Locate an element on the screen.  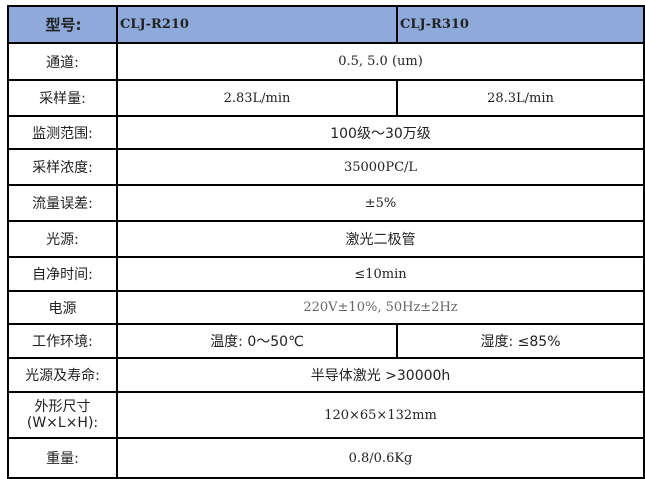
table-row: 采样浓度: 35000PC/L is located at coordinates (326, 167).